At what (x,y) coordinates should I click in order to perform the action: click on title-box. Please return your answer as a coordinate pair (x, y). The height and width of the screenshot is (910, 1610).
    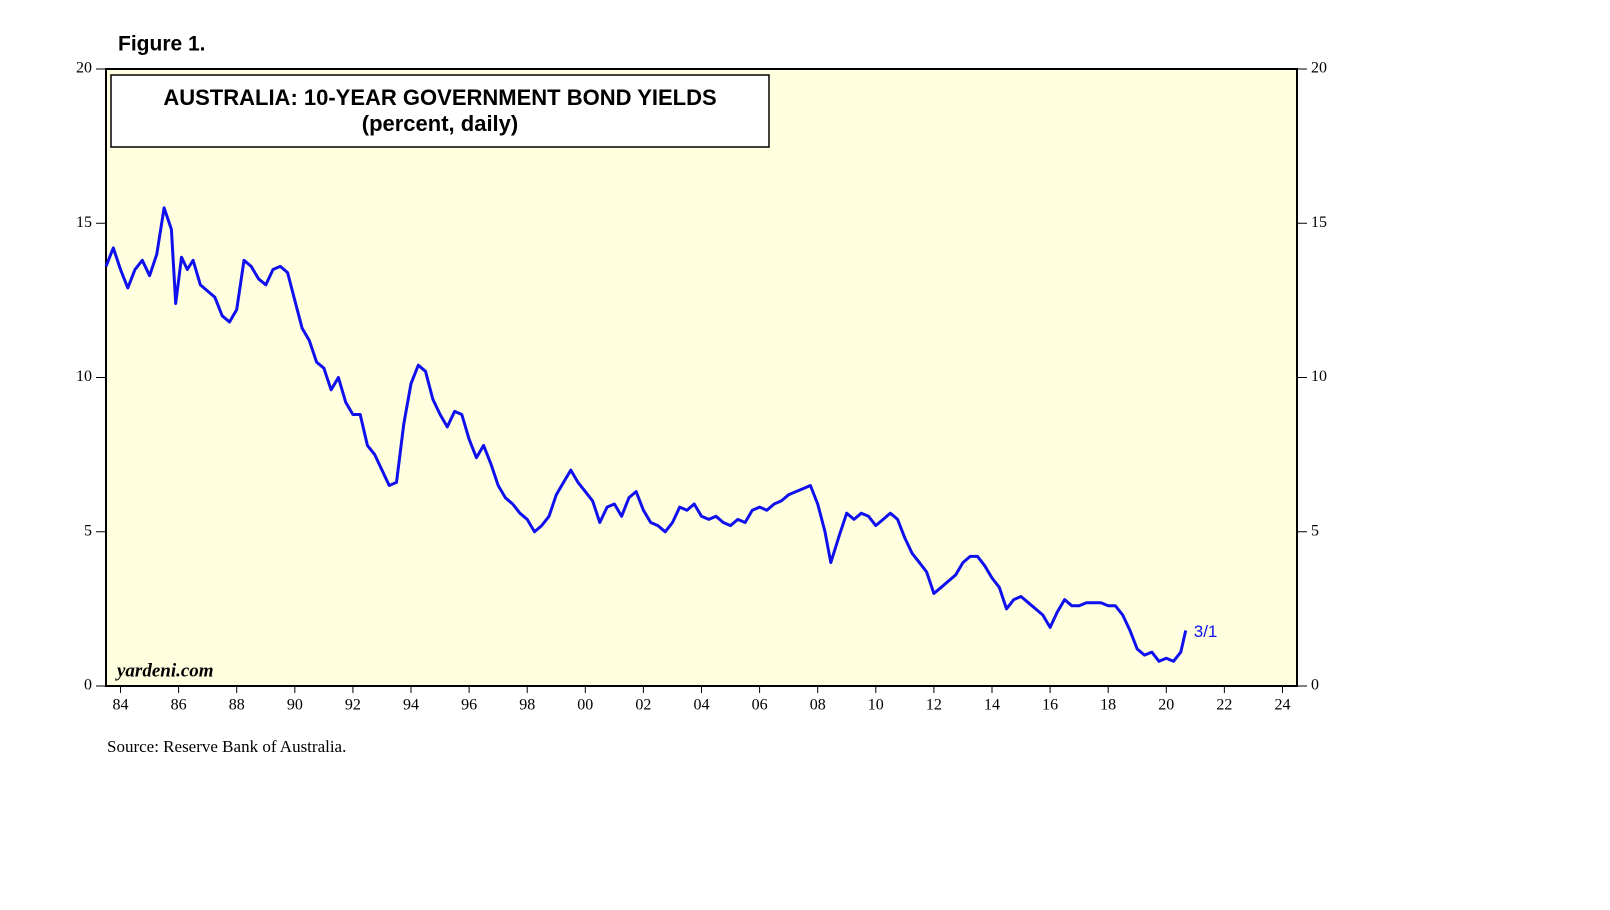
    Looking at the image, I should click on (440, 111).